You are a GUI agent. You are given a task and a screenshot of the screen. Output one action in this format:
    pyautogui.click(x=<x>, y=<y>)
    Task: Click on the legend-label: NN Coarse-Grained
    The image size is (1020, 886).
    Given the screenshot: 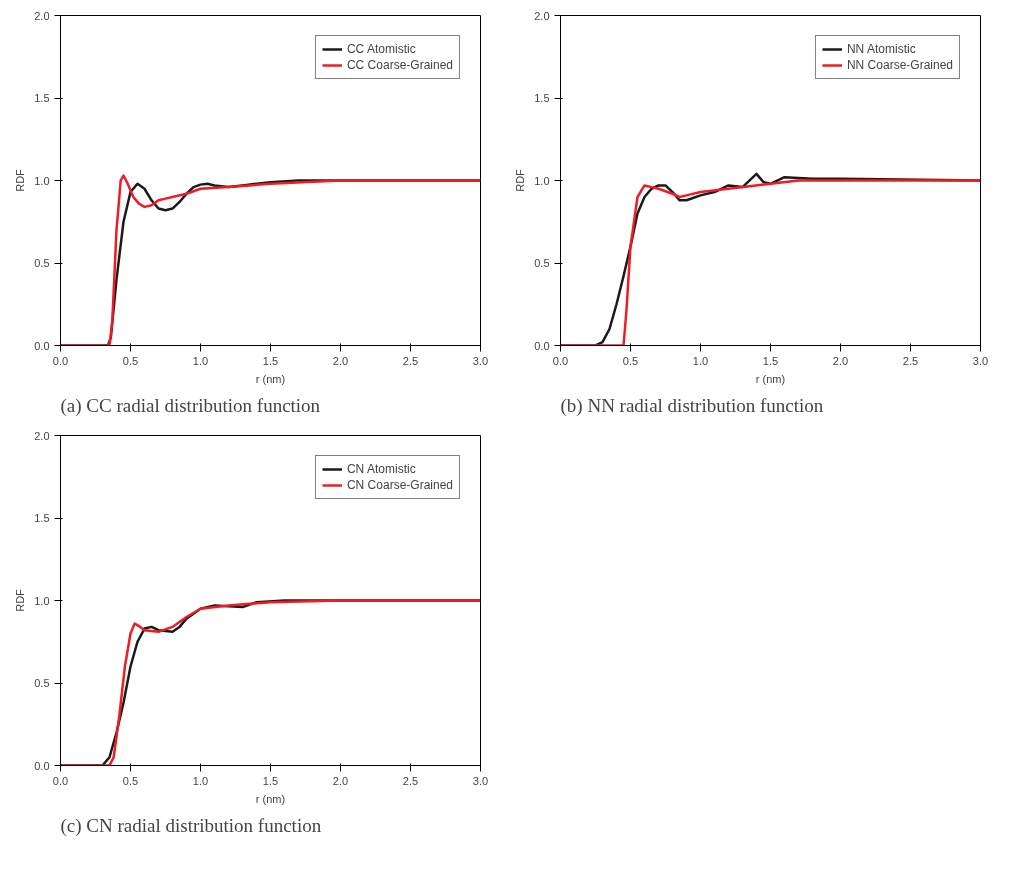 What is the action you would take?
    pyautogui.click(x=899, y=65)
    